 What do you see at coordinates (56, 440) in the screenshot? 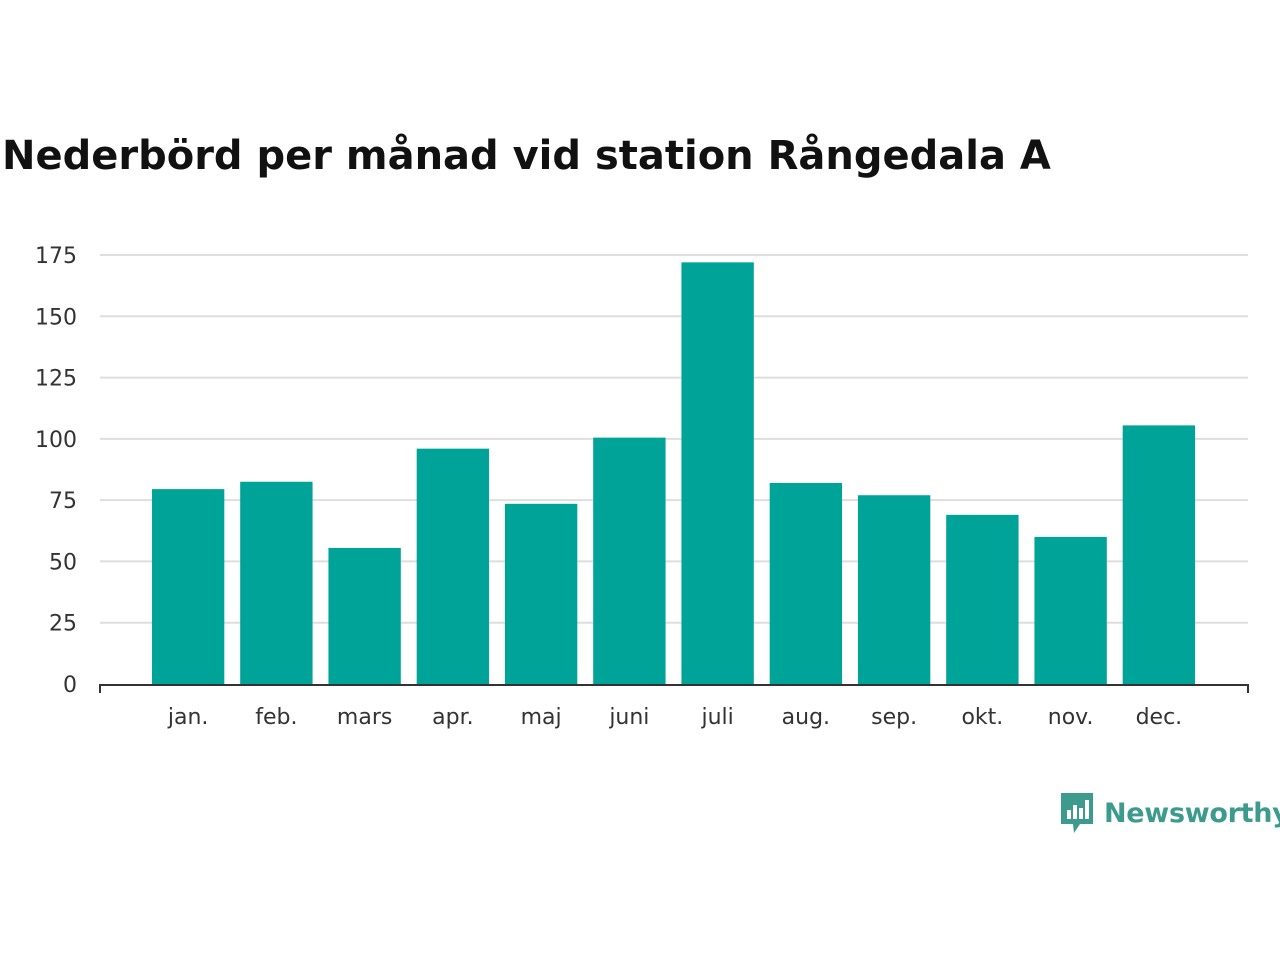
I see `y-tick-label-100: 100` at bounding box center [56, 440].